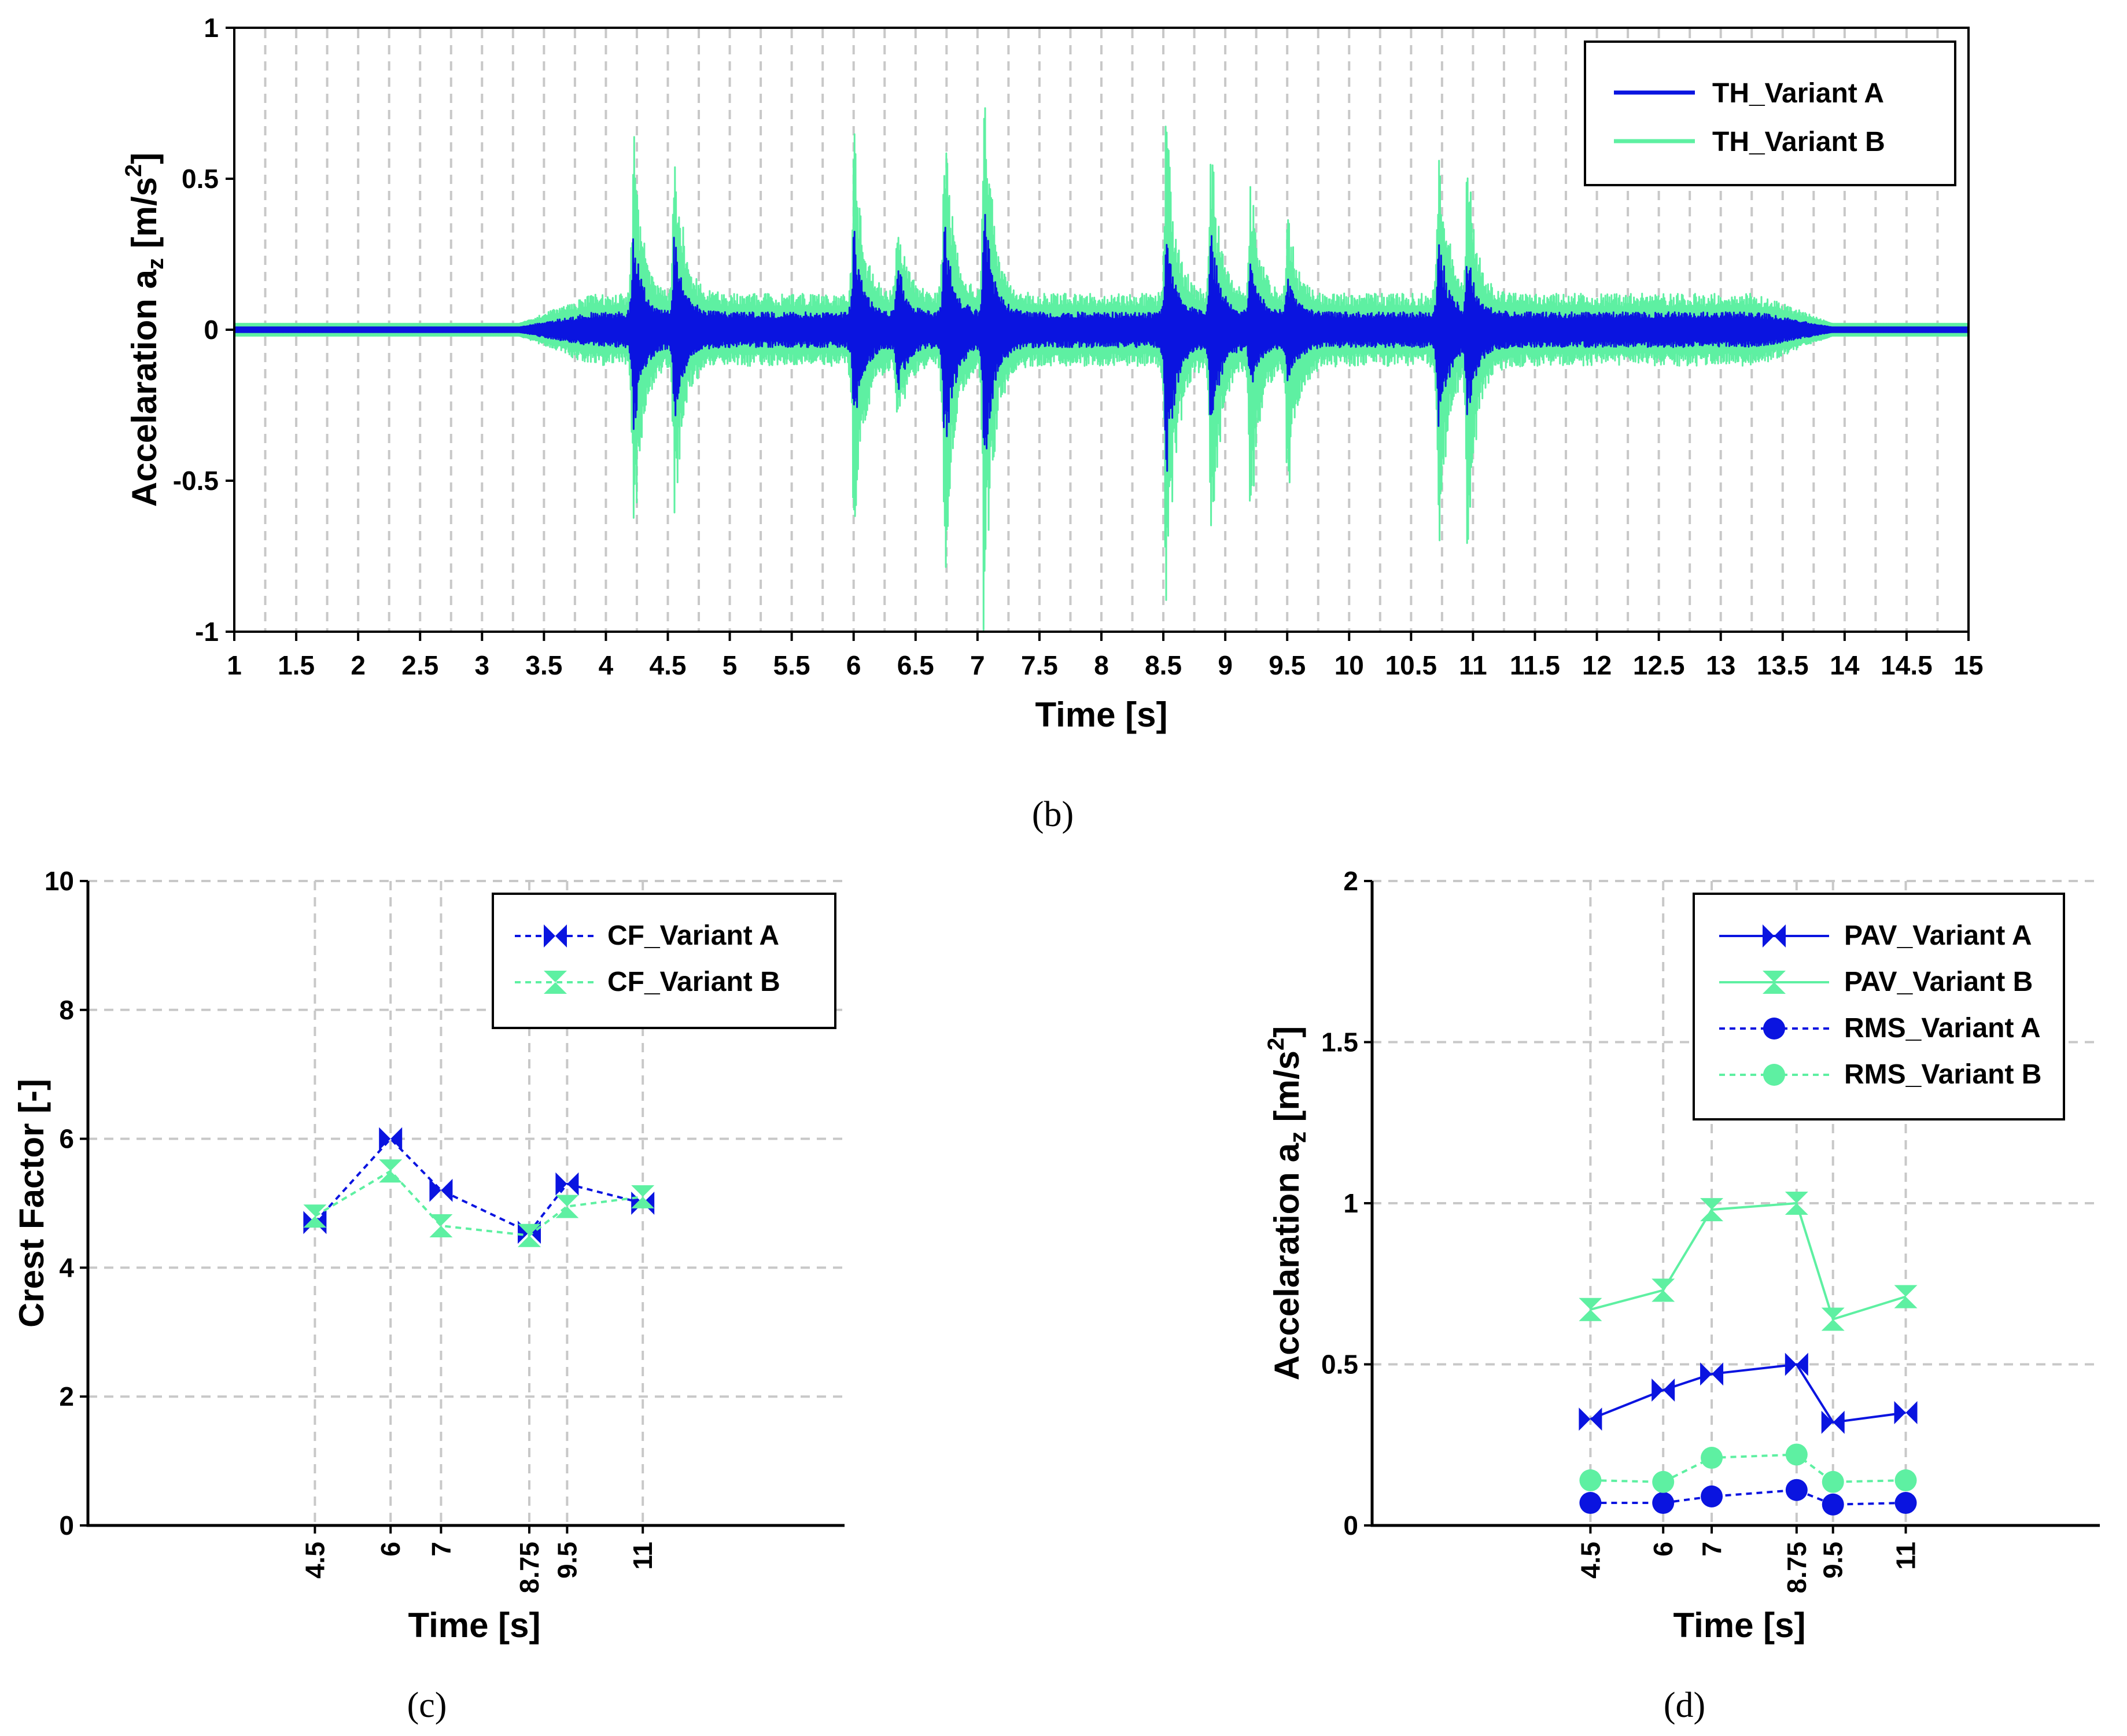  I want to click on b-x-tick-label-27: 14.5, so click(1907, 665).